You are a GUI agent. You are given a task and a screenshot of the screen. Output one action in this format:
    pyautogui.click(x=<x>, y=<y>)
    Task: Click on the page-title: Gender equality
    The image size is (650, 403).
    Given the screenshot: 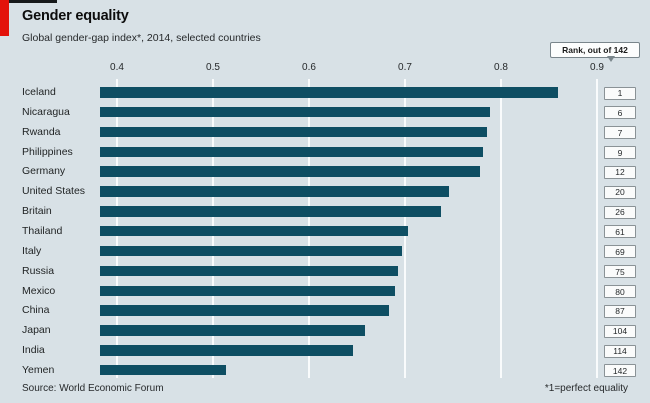 What is the action you would take?
    pyautogui.click(x=75, y=16)
    